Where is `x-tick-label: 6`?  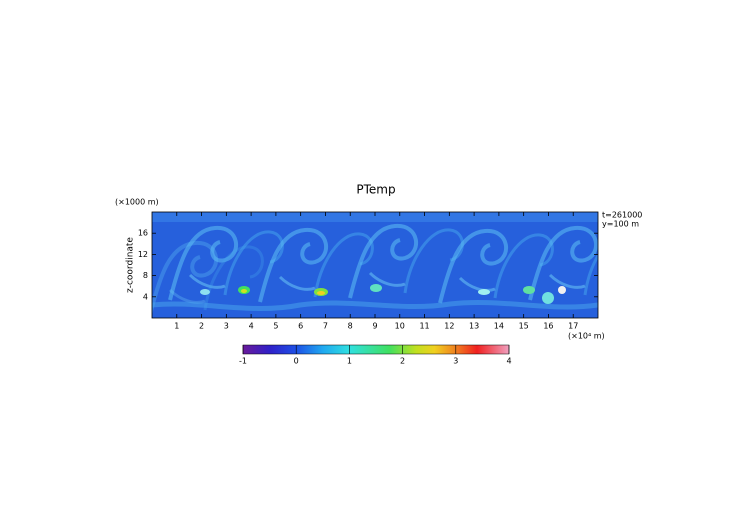
x-tick-label: 6 is located at coordinates (300, 326).